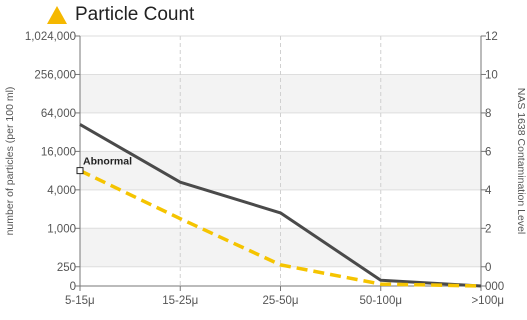 This screenshot has width=527, height=320. What do you see at coordinates (80, 301) in the screenshot?
I see `x-tick-label: 5-15μ` at bounding box center [80, 301].